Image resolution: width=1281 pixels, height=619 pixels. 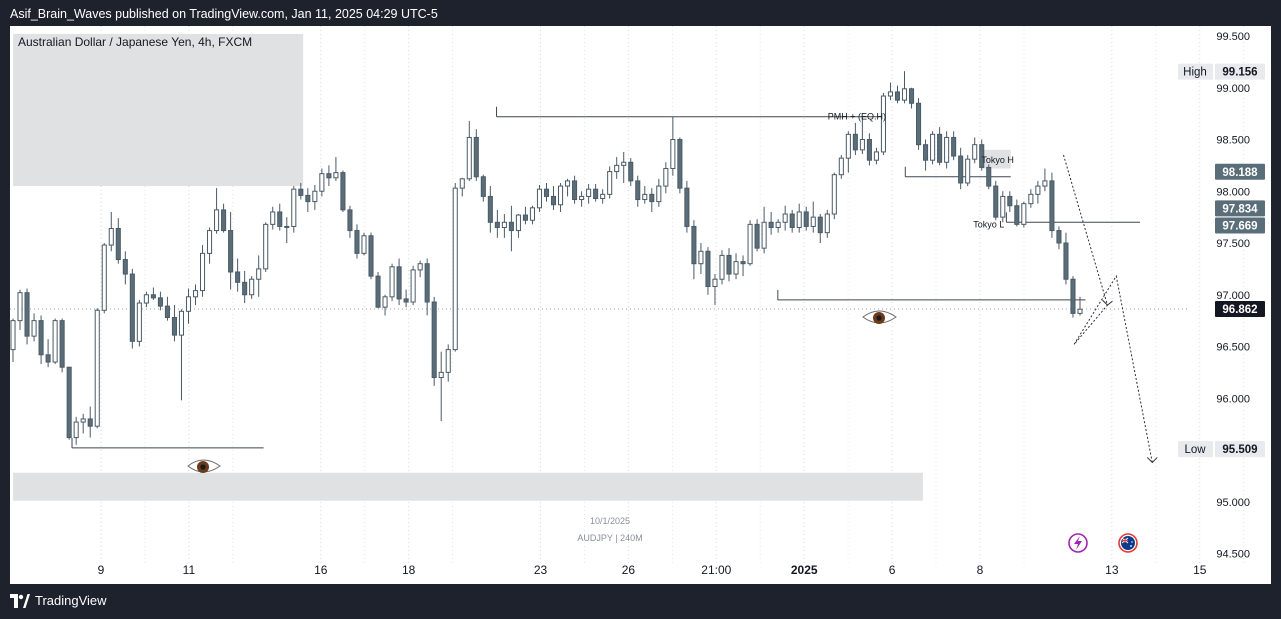 What do you see at coordinates (1240, 171) in the screenshot?
I see `price-label-box` at bounding box center [1240, 171].